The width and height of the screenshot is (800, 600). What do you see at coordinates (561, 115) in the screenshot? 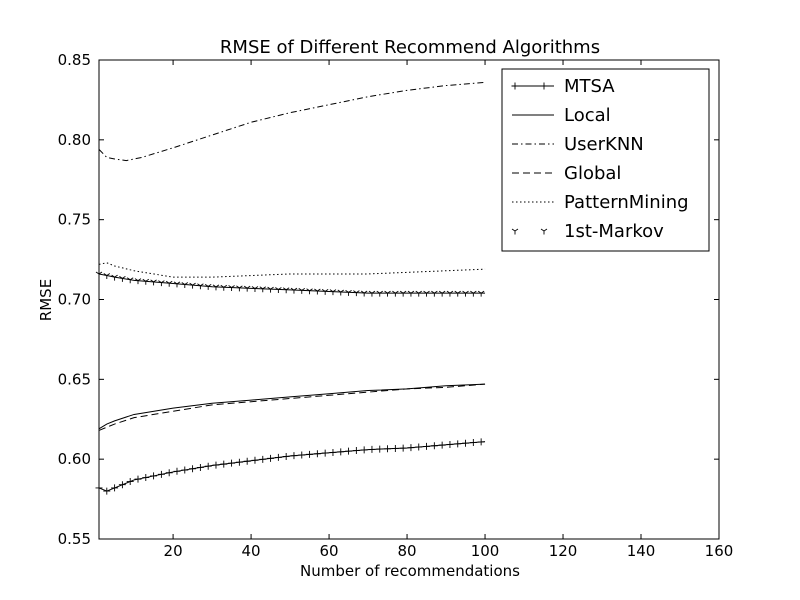
I see `legend-entry: Local` at bounding box center [561, 115].